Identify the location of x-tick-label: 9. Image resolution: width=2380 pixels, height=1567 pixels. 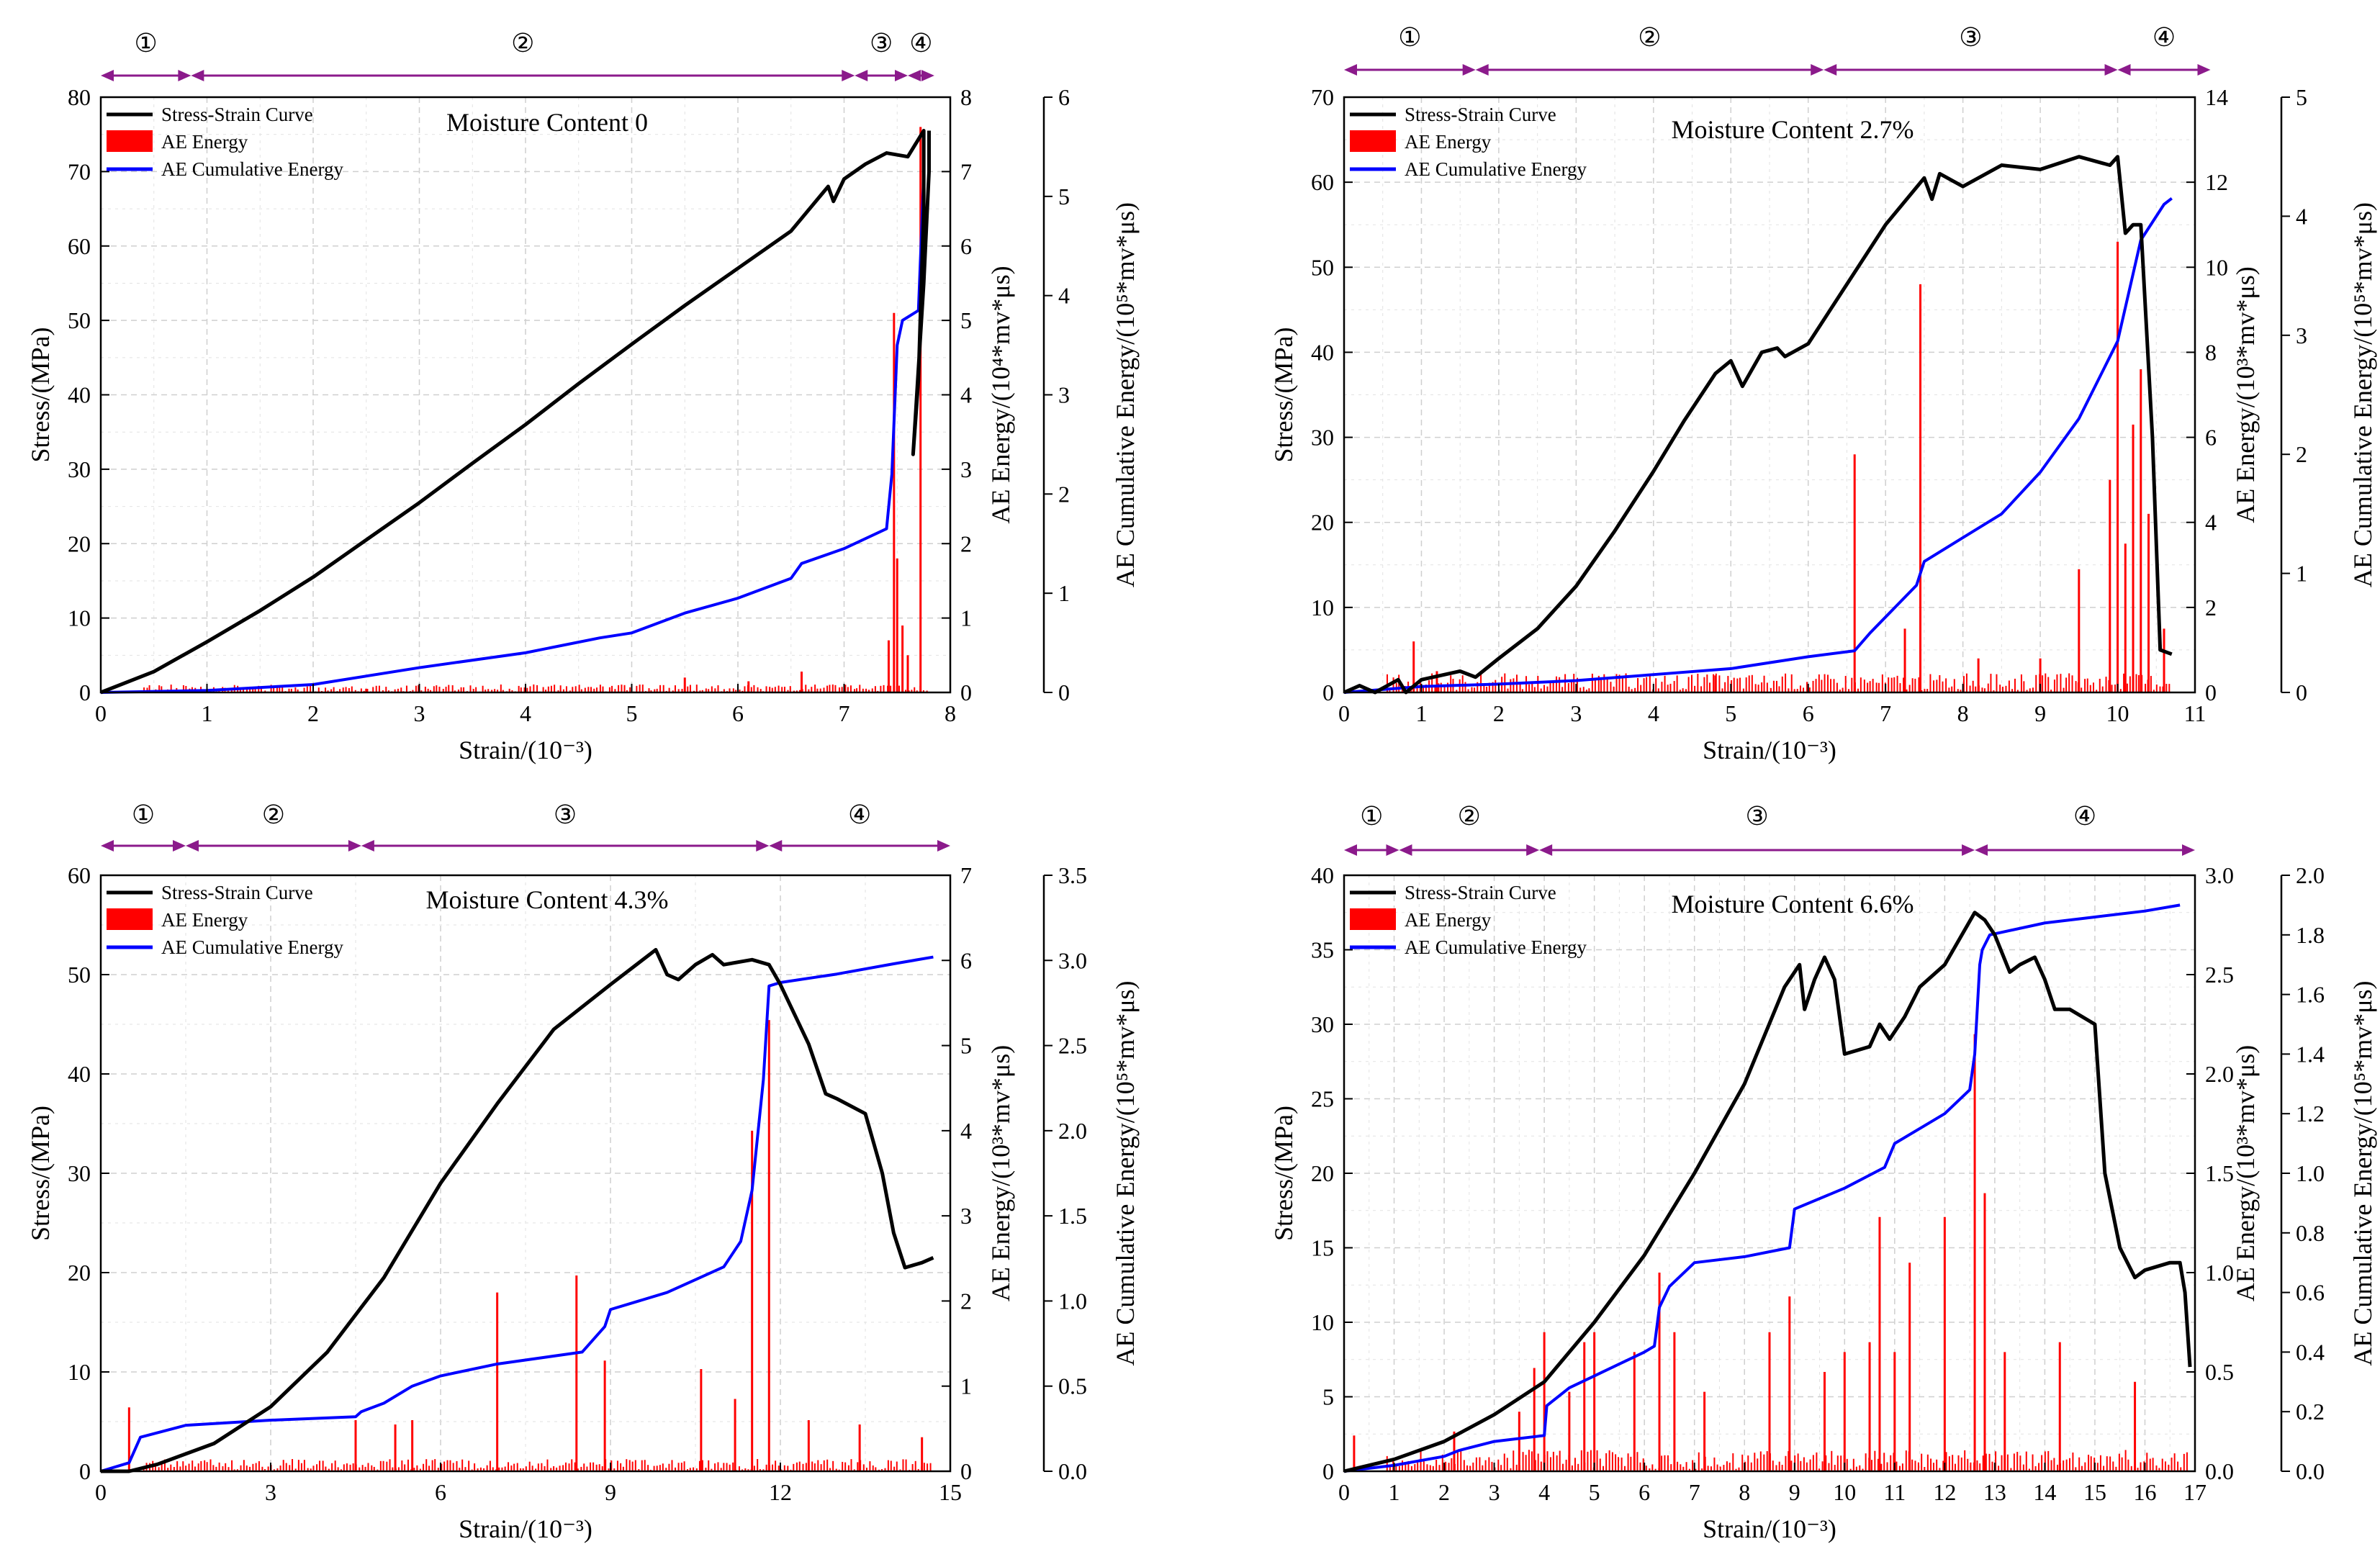
(1794, 1492).